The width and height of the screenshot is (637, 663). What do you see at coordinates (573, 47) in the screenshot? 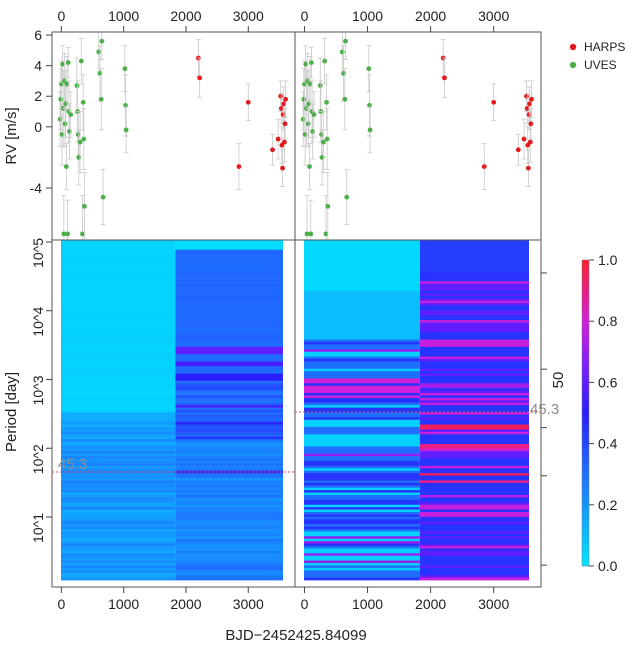
I see `legend-harps-marker` at bounding box center [573, 47].